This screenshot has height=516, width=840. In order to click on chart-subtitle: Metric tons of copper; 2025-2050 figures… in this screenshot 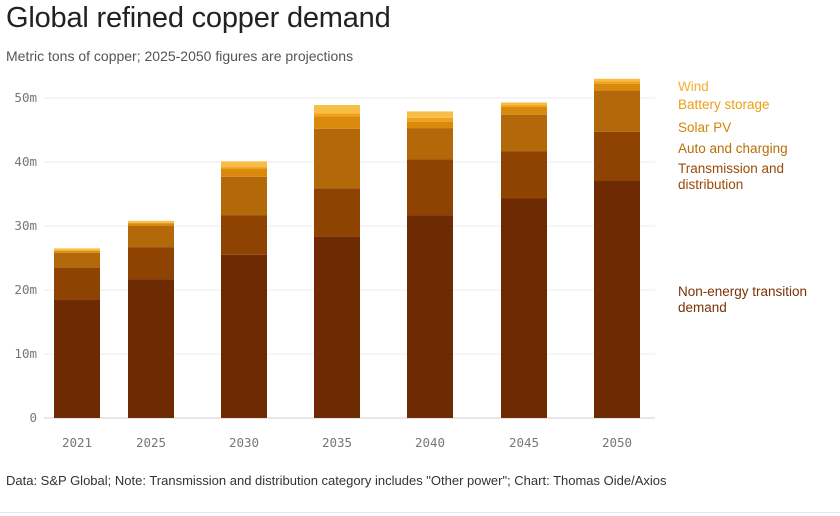, I will do `click(180, 56)`.